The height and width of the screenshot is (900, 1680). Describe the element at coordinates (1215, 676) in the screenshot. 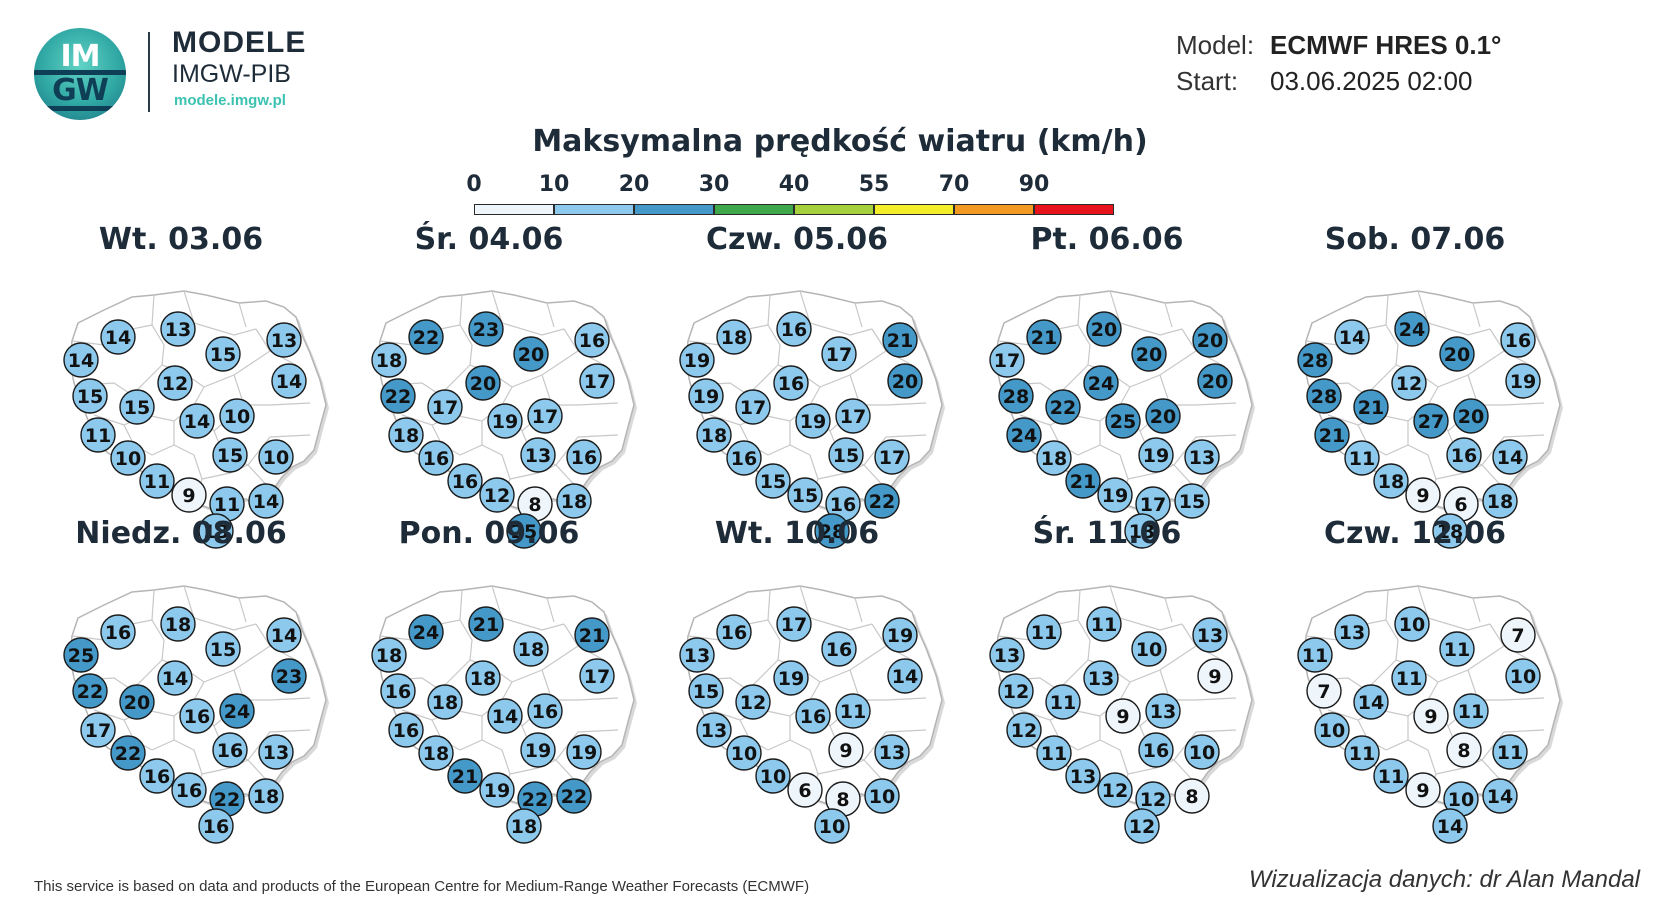

I see `wind-value-marker: 9` at that location.